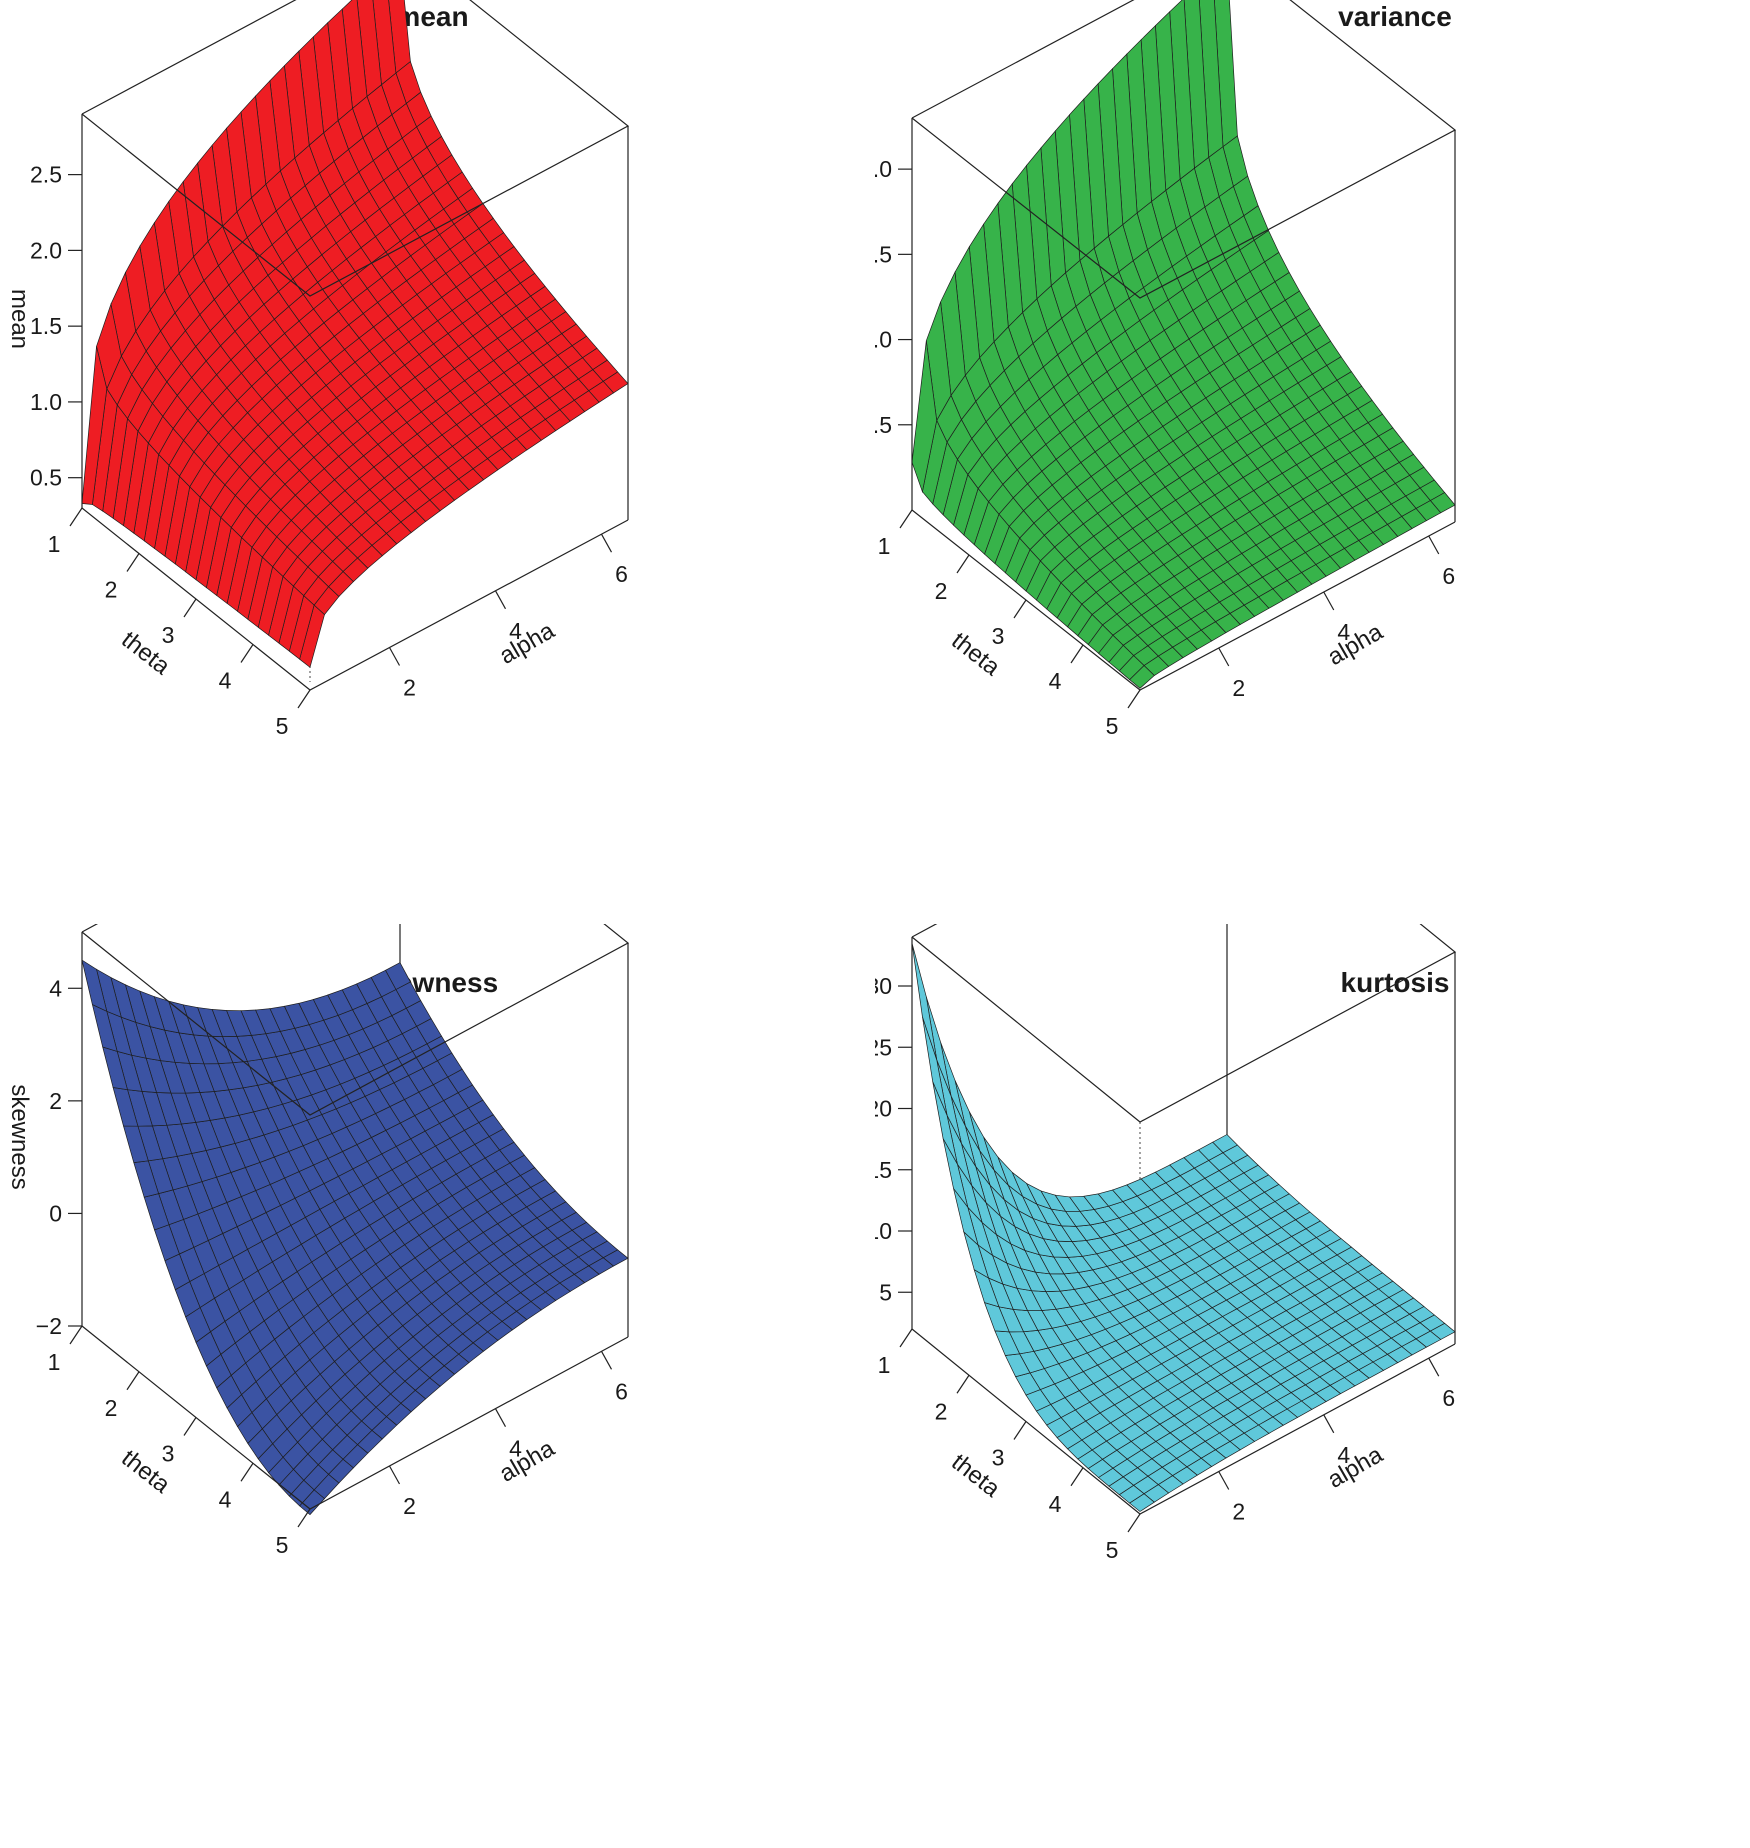  What do you see at coordinates (49, 1326) in the screenshot?
I see `z-tick-label: −2` at bounding box center [49, 1326].